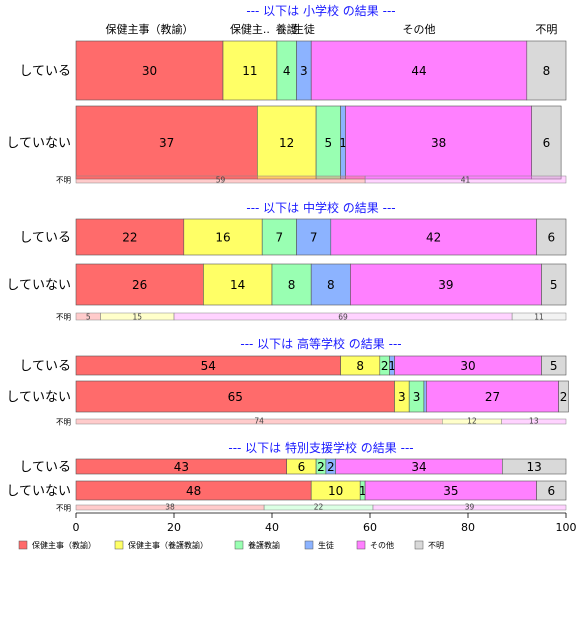  What do you see at coordinates (370, 527) in the screenshot?
I see `x-tick-label: 60` at bounding box center [370, 527].